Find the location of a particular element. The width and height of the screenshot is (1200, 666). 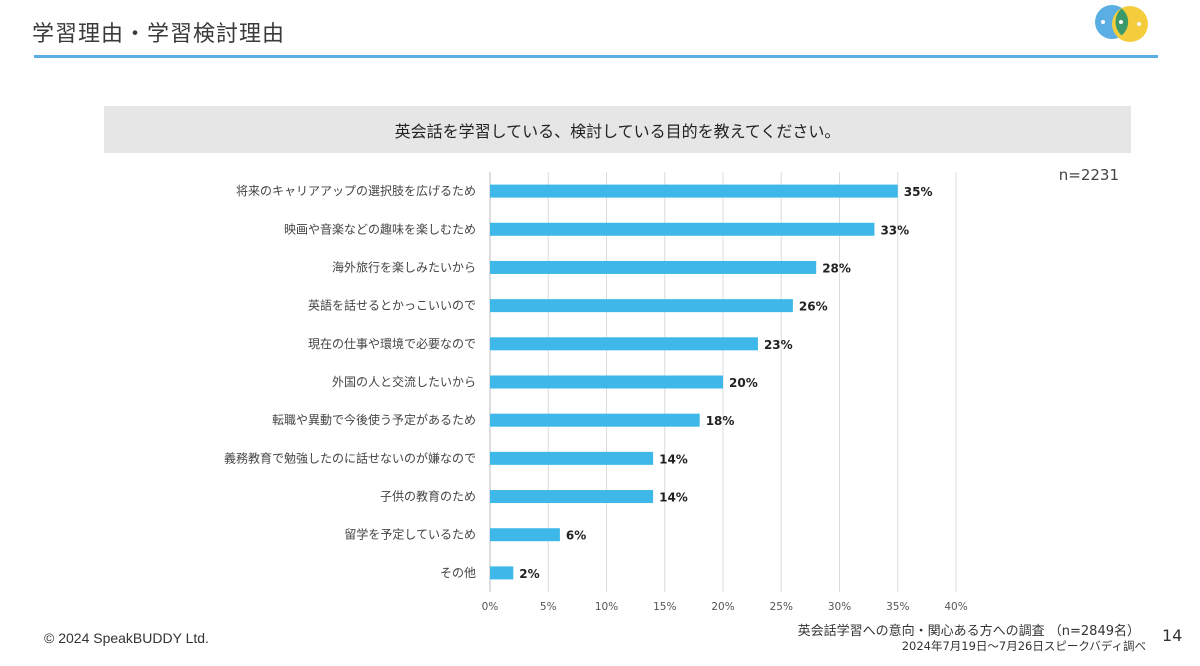

chart-category-label: 将来のキャリアアップの選択肢を広げるため is located at coordinates (356, 190).